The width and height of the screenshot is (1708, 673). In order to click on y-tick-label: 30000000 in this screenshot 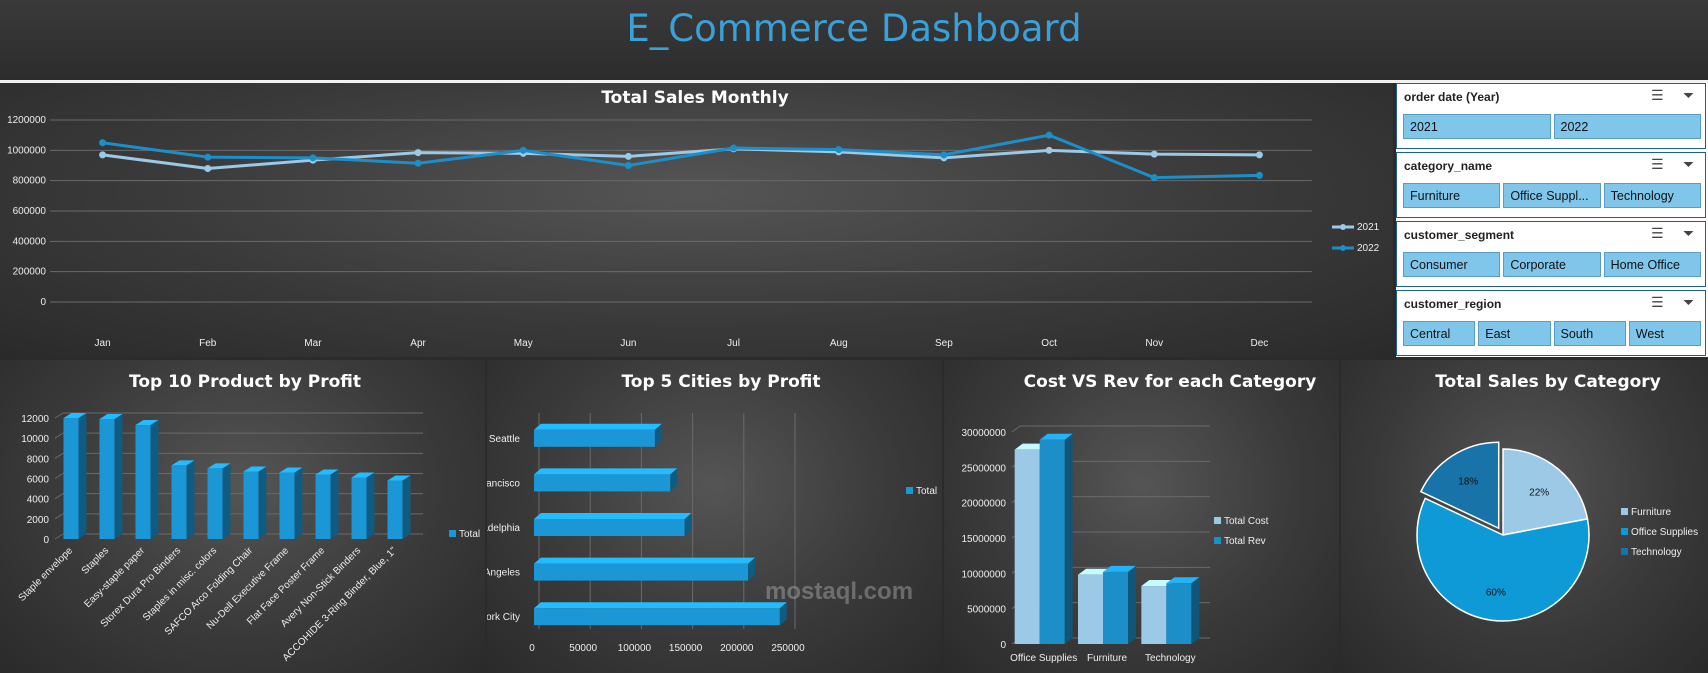, I will do `click(984, 433)`.